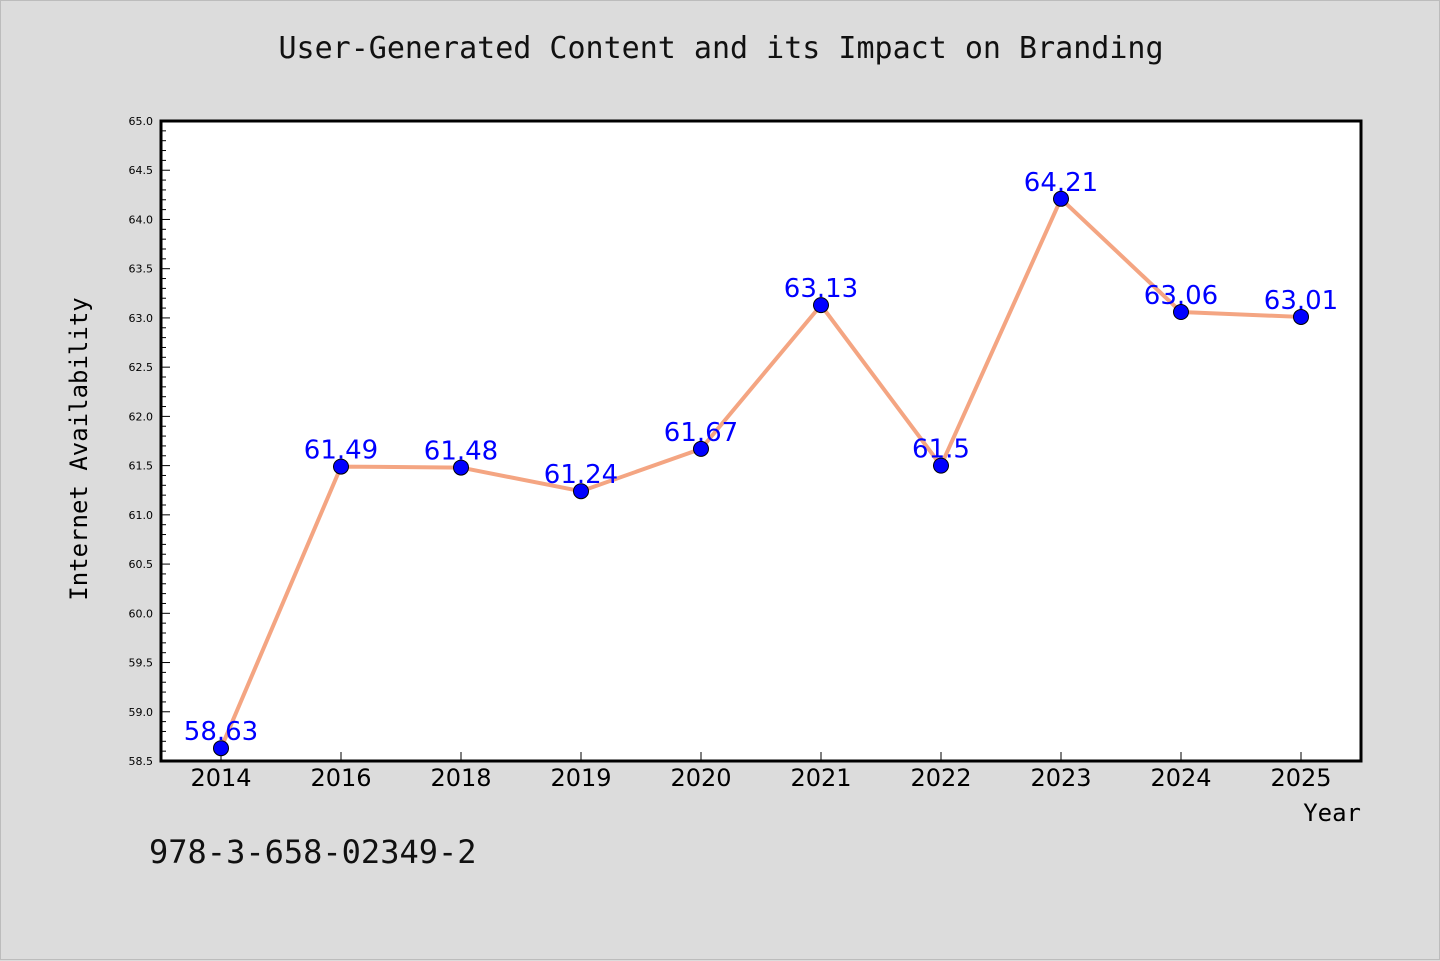 The image size is (1440, 961). Describe the element at coordinates (1301, 301) in the screenshot. I see `data-label: 63.01` at that location.